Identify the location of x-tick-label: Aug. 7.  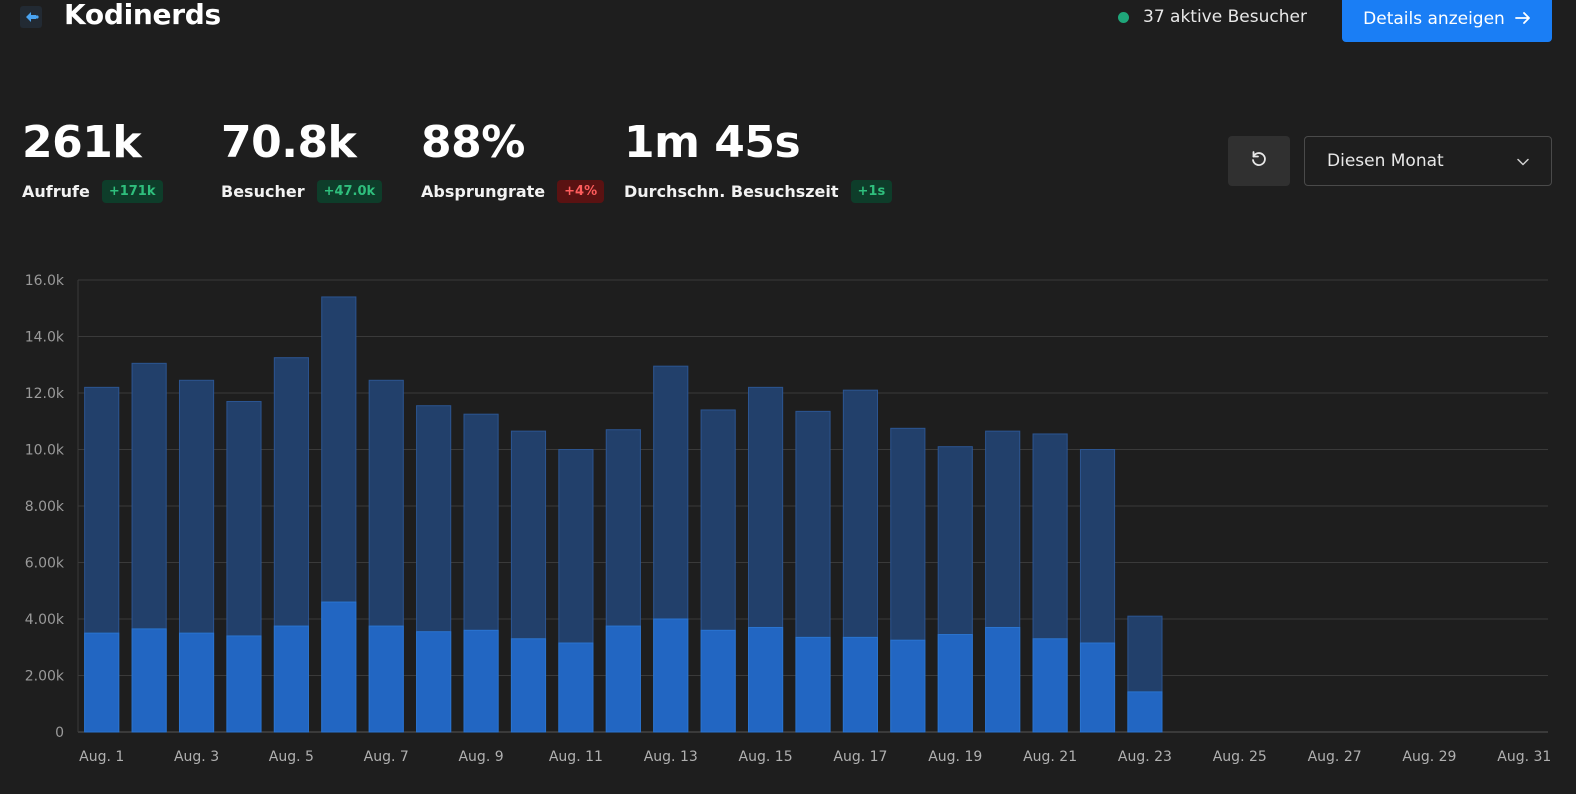
(386, 757).